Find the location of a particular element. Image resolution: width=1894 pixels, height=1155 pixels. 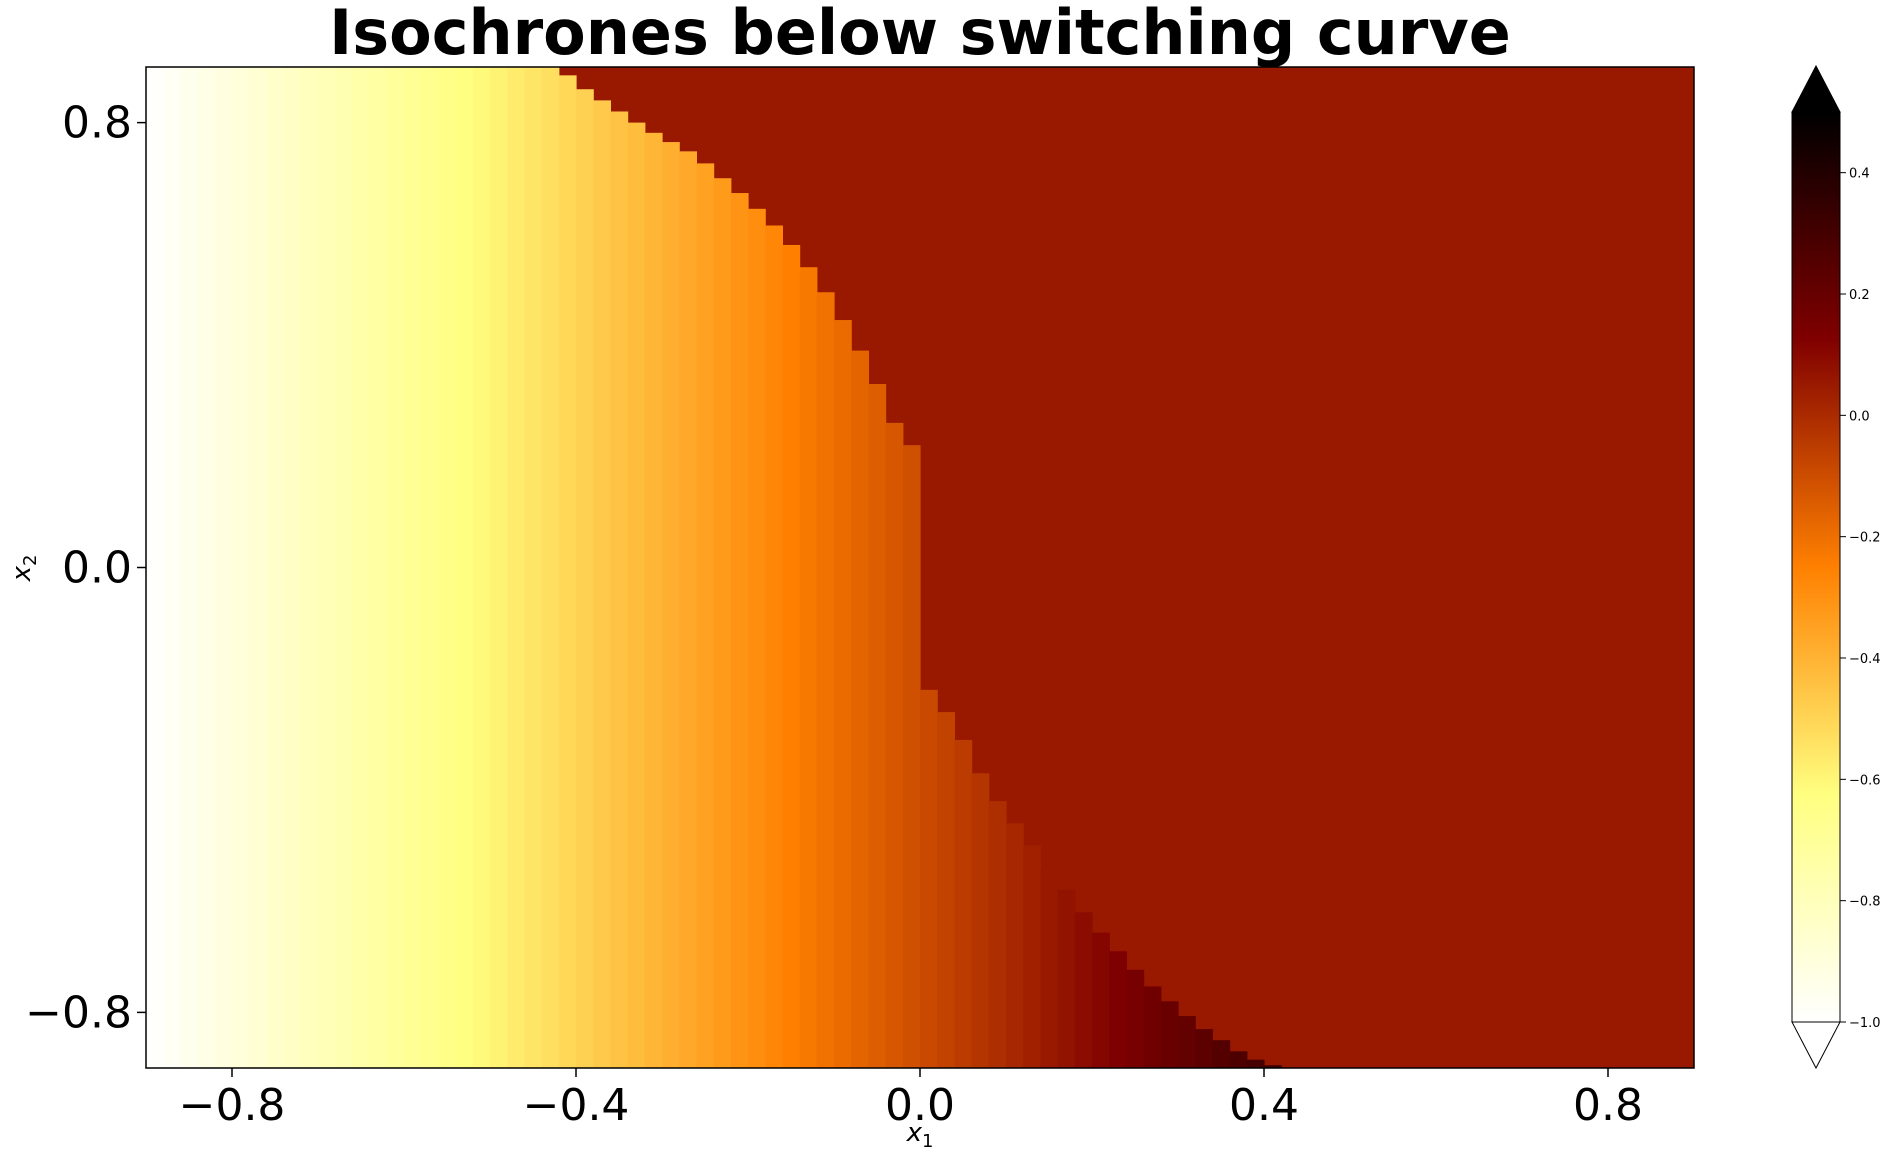

colorbar-gradient is located at coordinates (1816, 567).